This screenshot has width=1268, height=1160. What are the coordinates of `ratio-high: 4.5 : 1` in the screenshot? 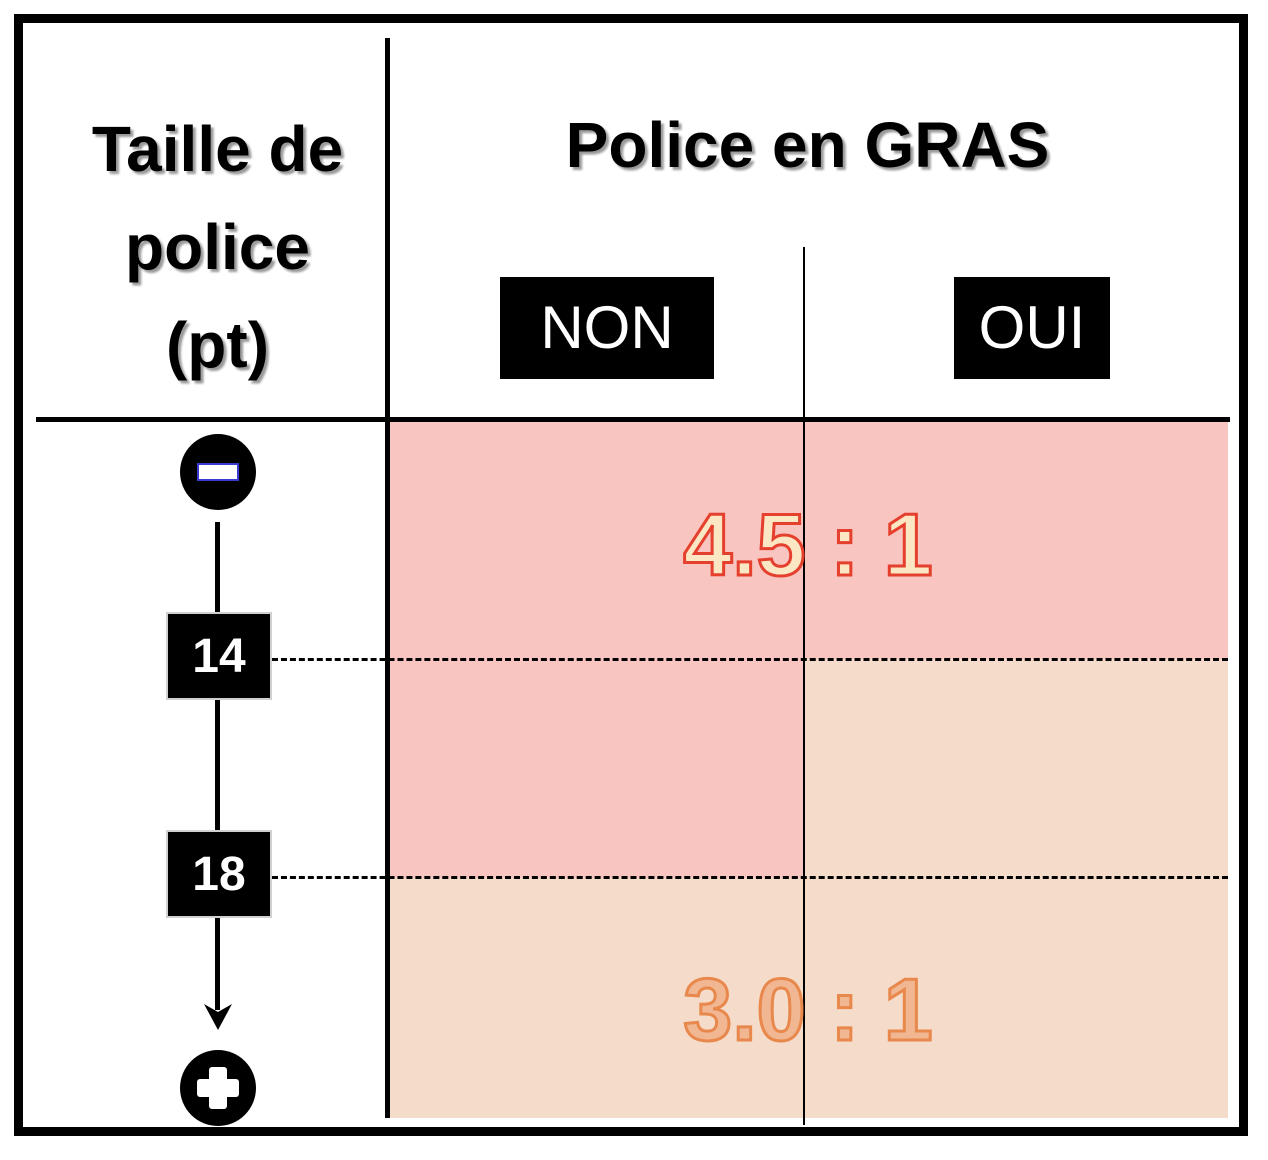 It's located at (808, 545).